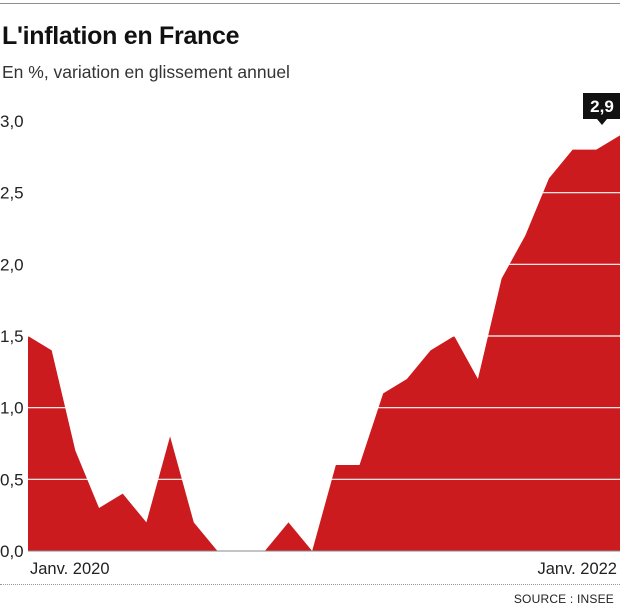 The image size is (620, 606). Describe the element at coordinates (12, 193) in the screenshot. I see `y-tick-label: 2,5` at that location.